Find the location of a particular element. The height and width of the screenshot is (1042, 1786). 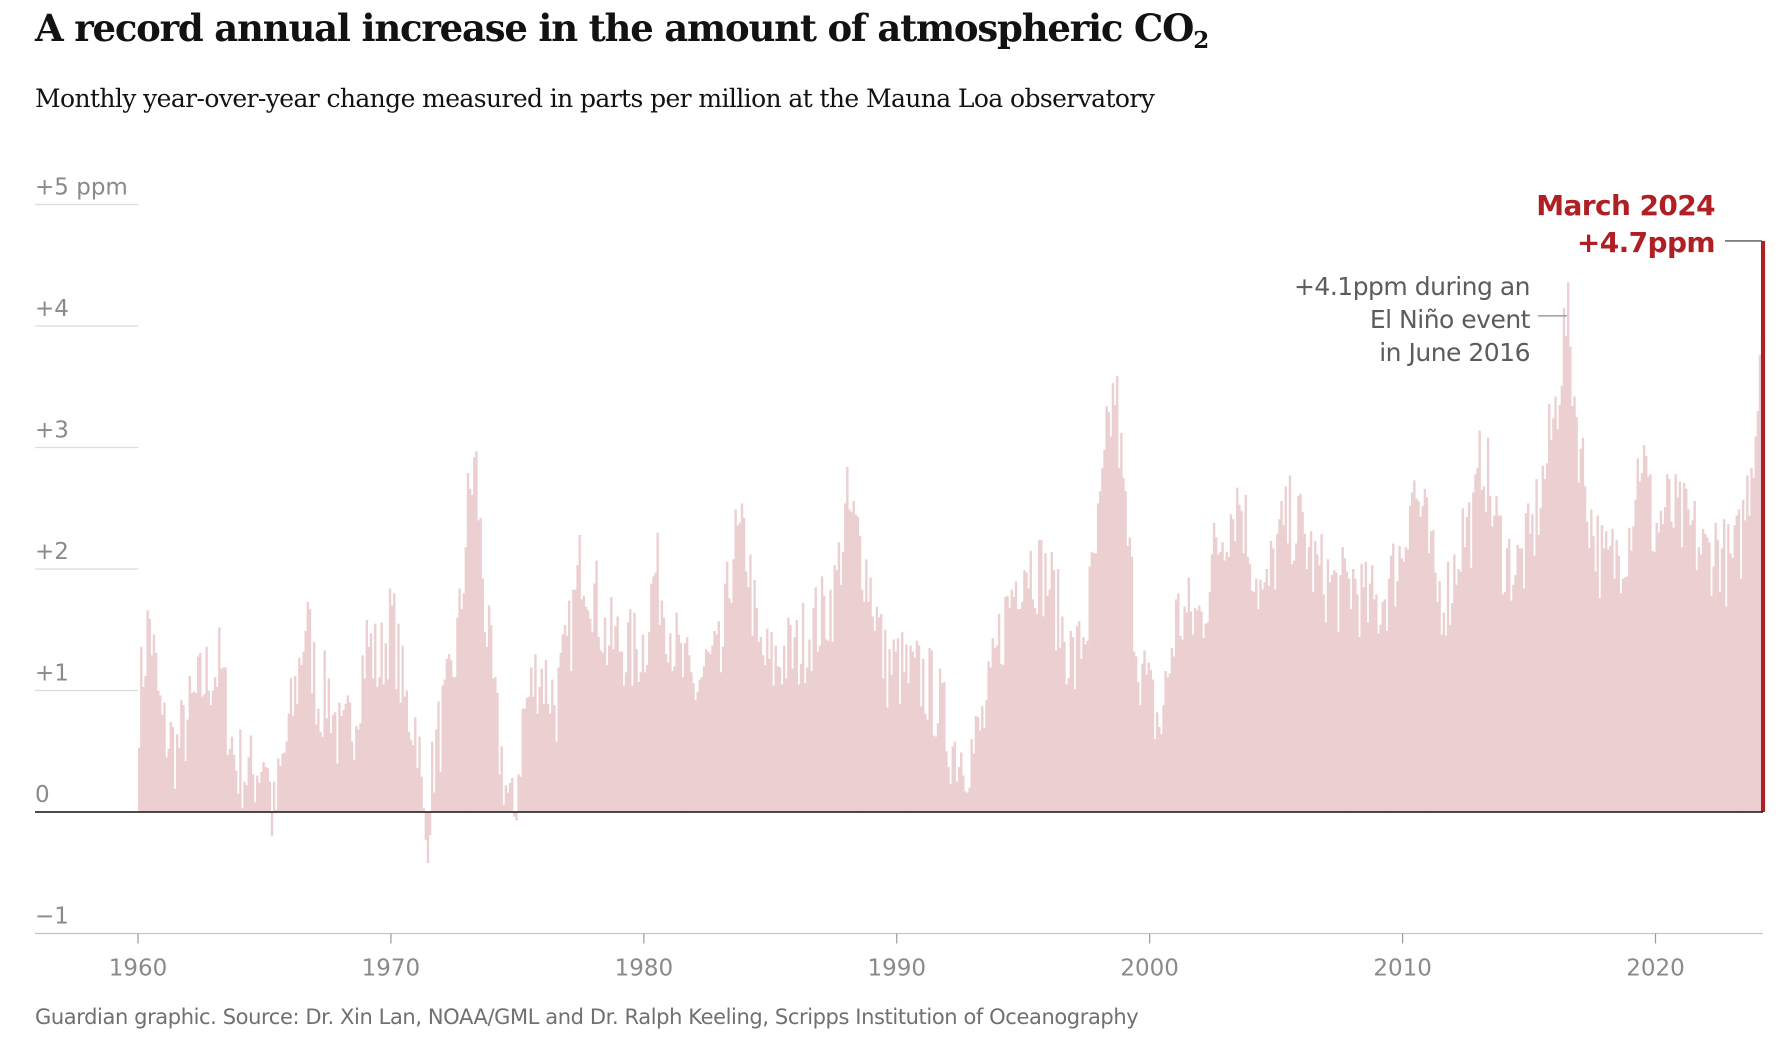

highlight-value-label: +4.7ppm is located at coordinates (1646, 242).